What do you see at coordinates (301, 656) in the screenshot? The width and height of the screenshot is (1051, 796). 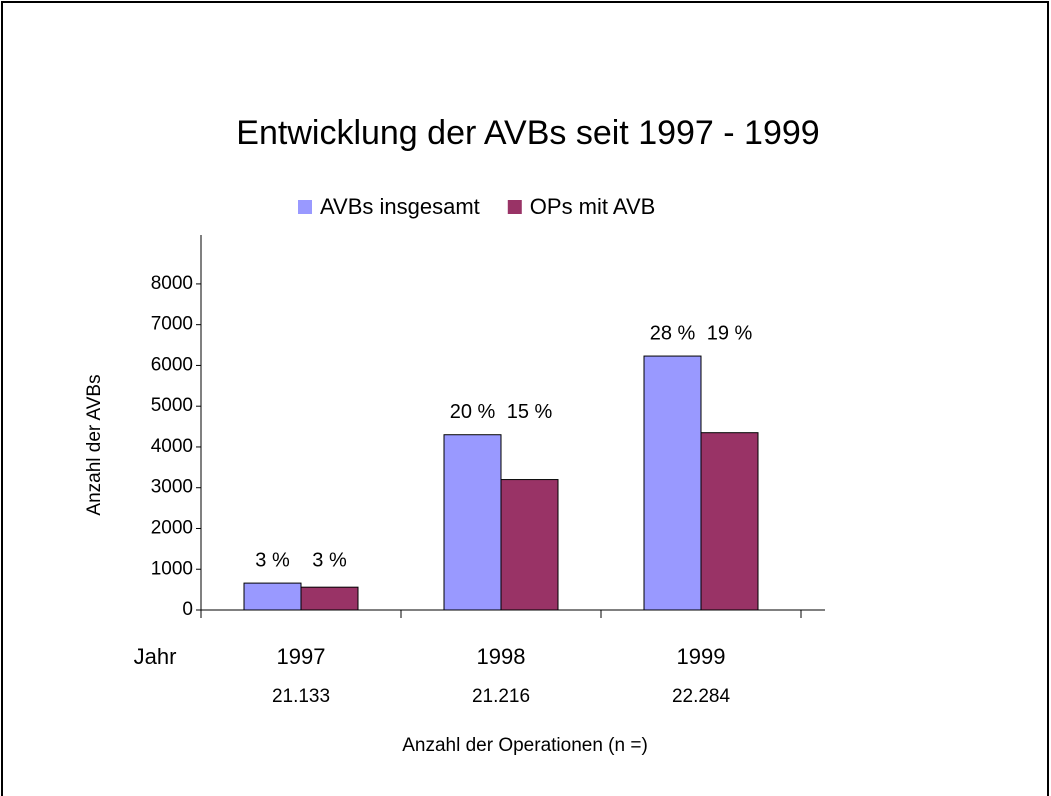 I see `x-tick-label: 1997` at bounding box center [301, 656].